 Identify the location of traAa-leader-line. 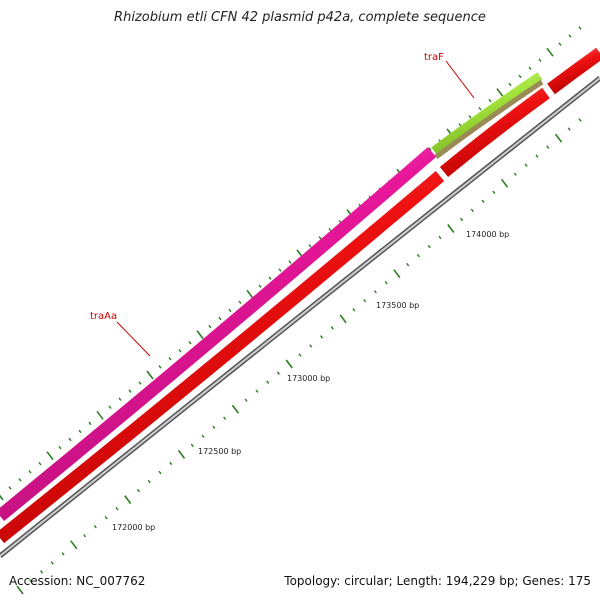
(133, 339).